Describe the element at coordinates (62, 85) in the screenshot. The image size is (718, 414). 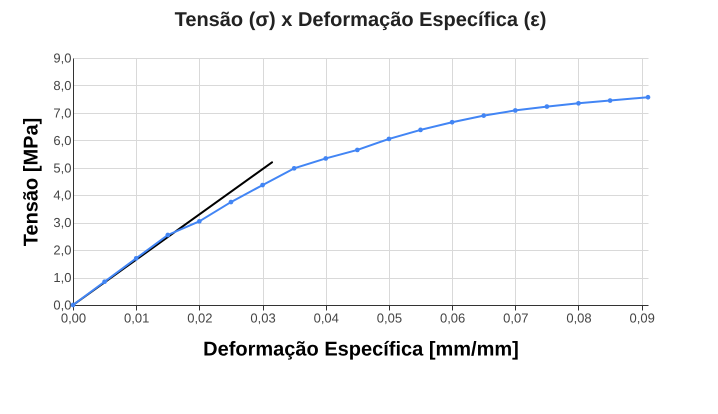
I see `y-tick-label: 8,0` at that location.